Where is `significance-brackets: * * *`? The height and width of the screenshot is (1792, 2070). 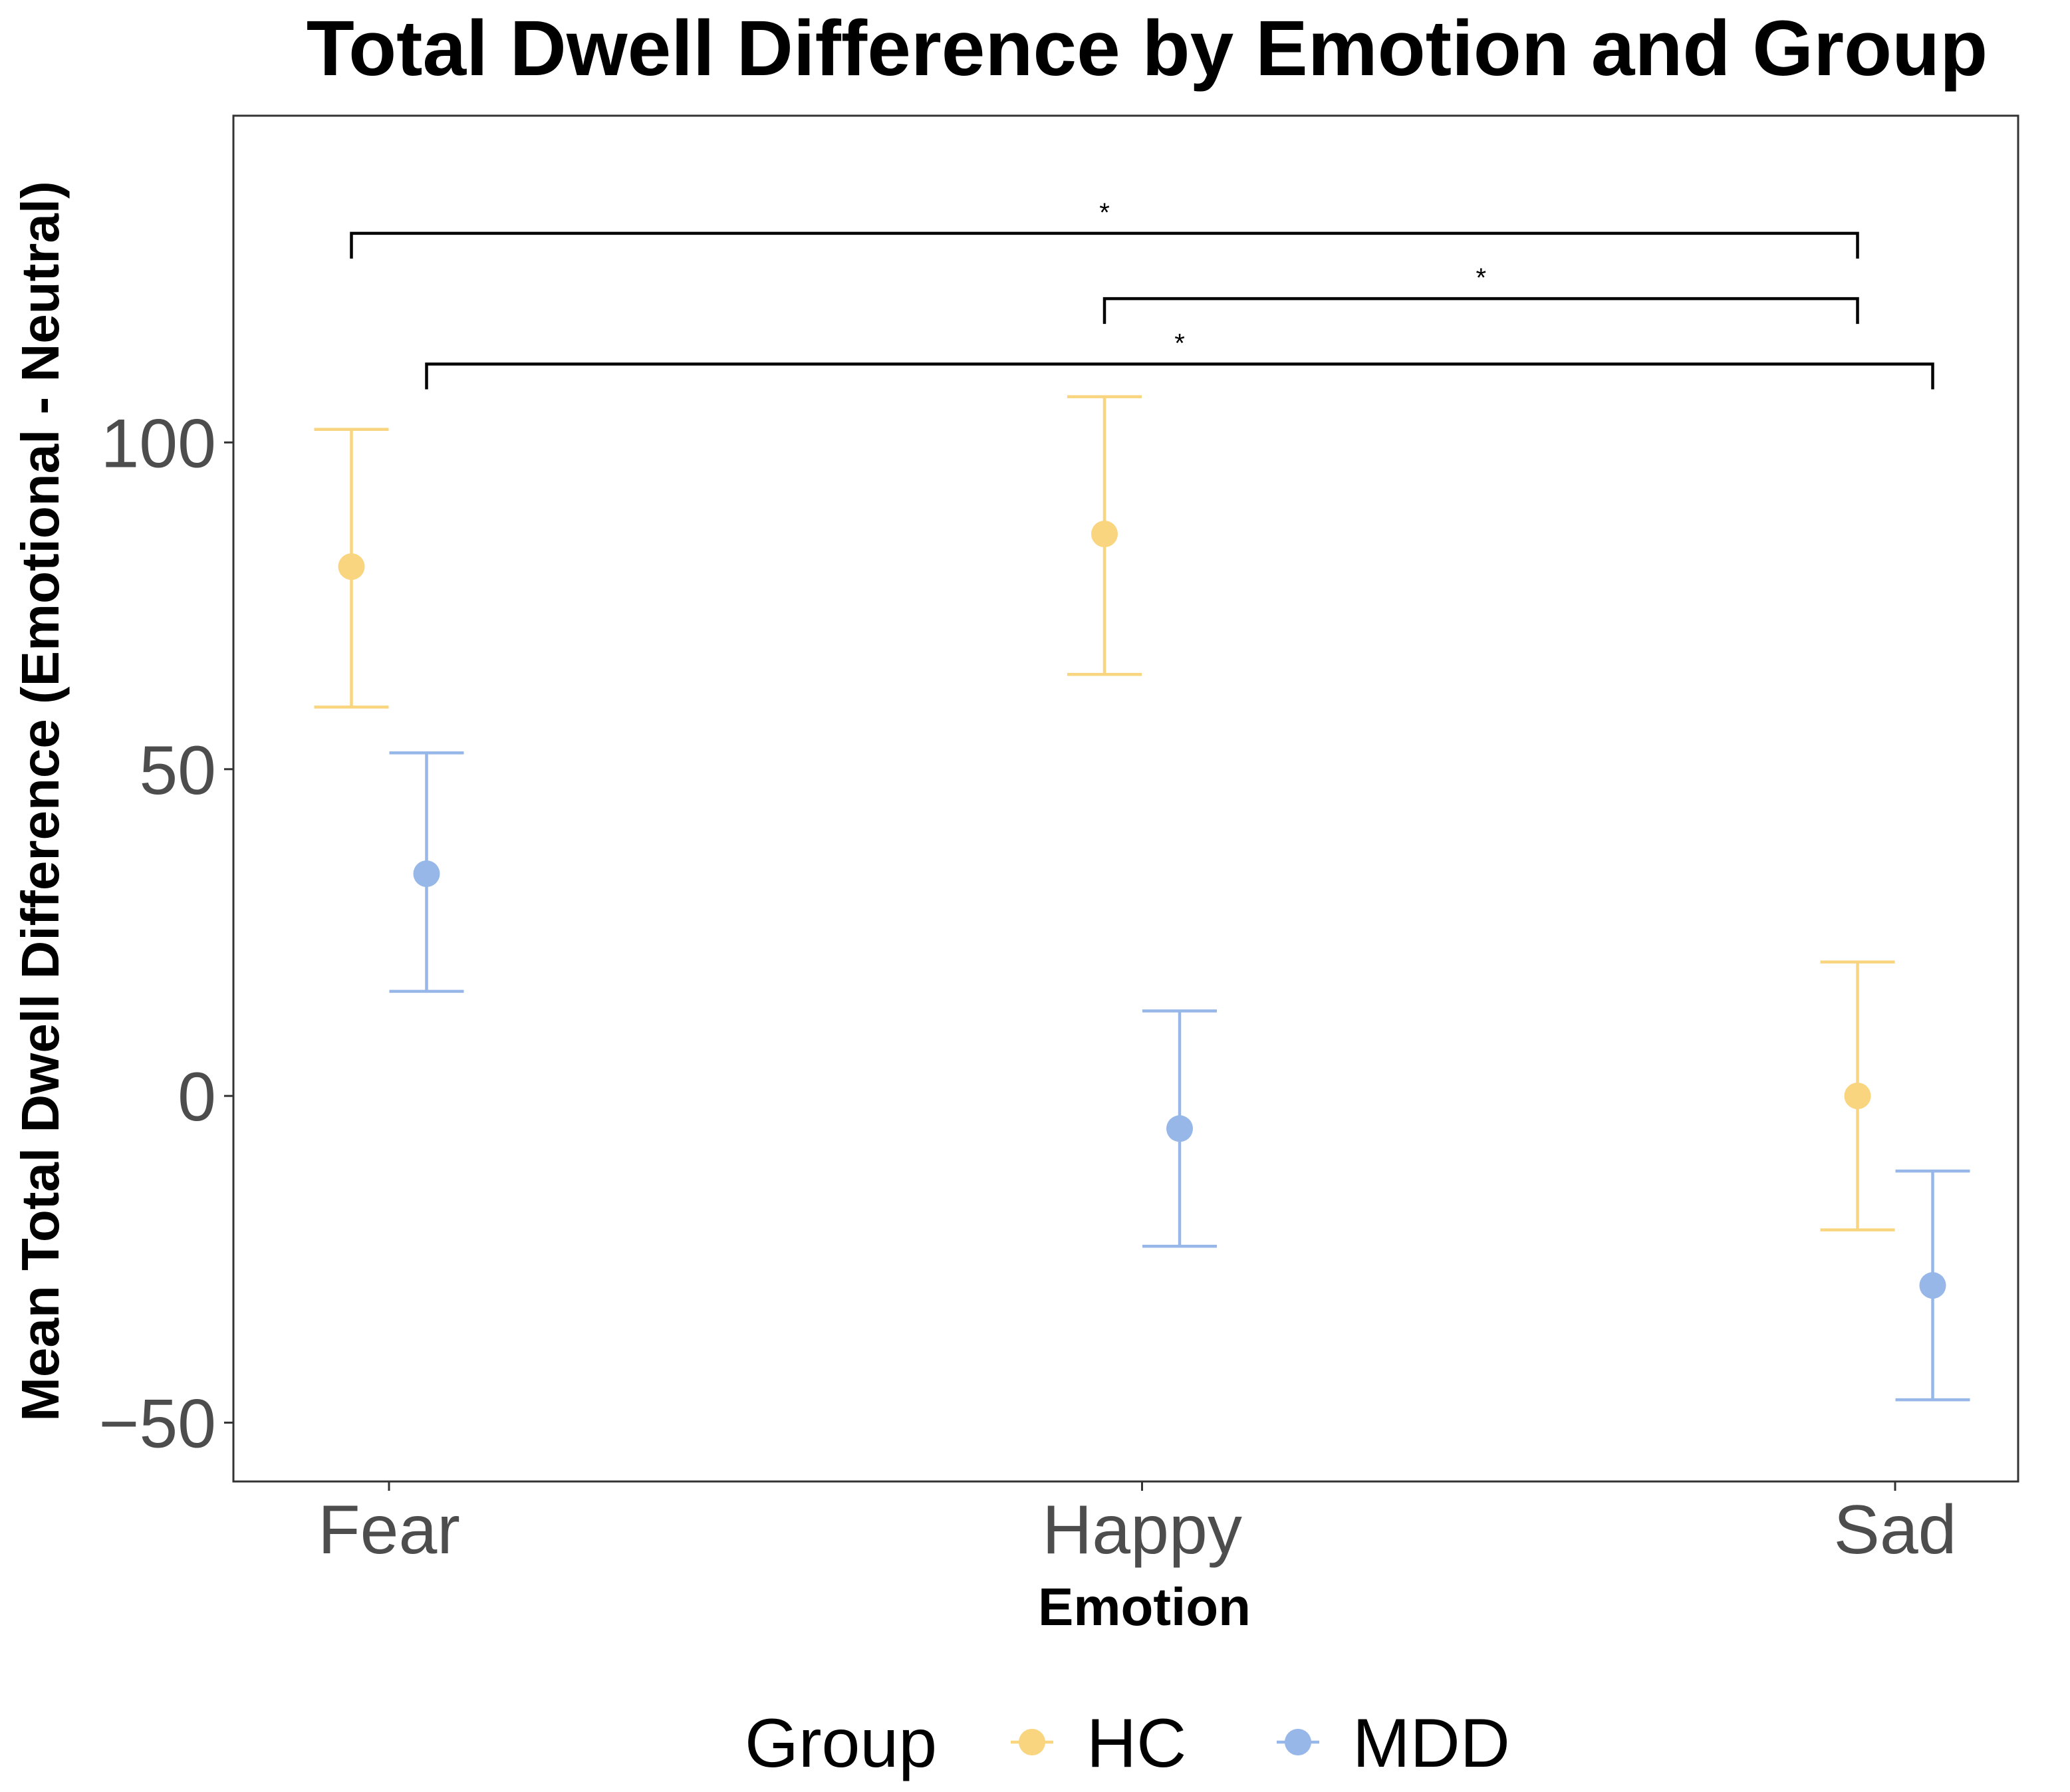 significance-brackets: * * * is located at coordinates (1142, 294).